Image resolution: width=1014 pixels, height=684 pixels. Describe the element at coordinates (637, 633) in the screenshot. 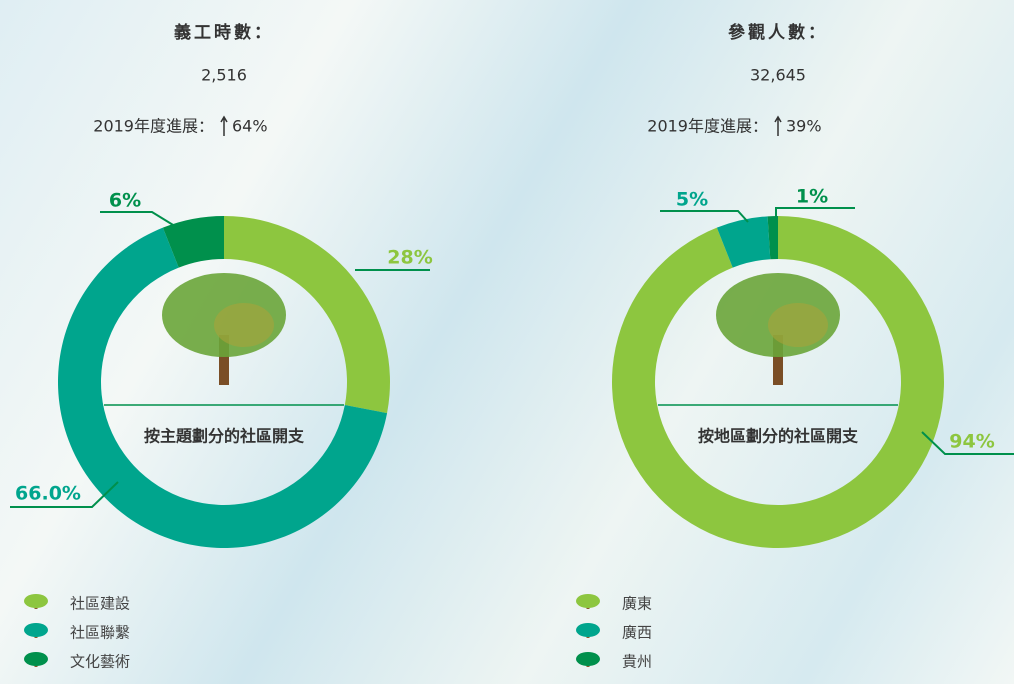

I see `legend-label: 廣西` at that location.